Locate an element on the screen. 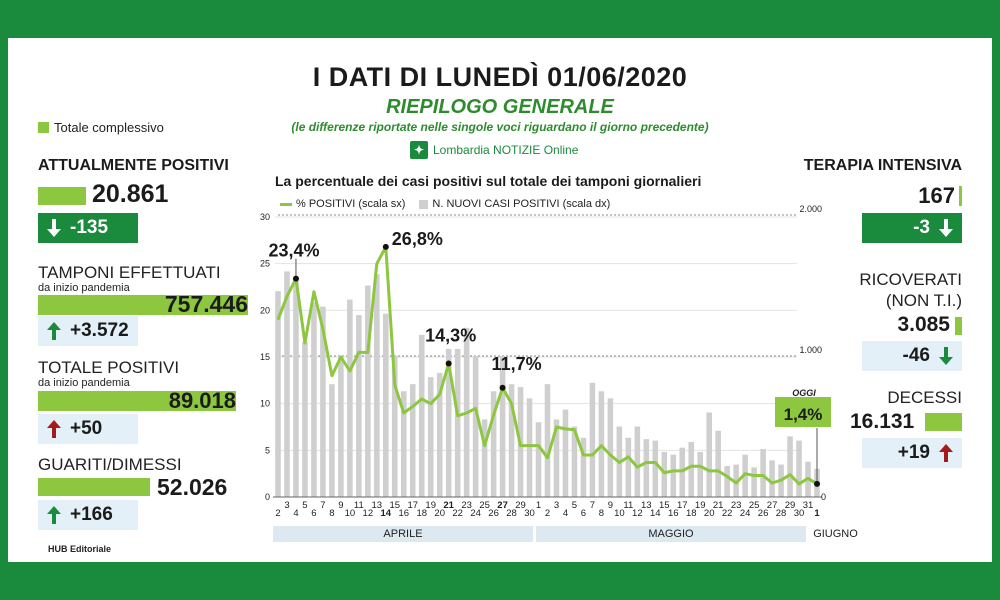 This screenshot has height=600, width=1000. positivi-bar is located at coordinates (62, 196).